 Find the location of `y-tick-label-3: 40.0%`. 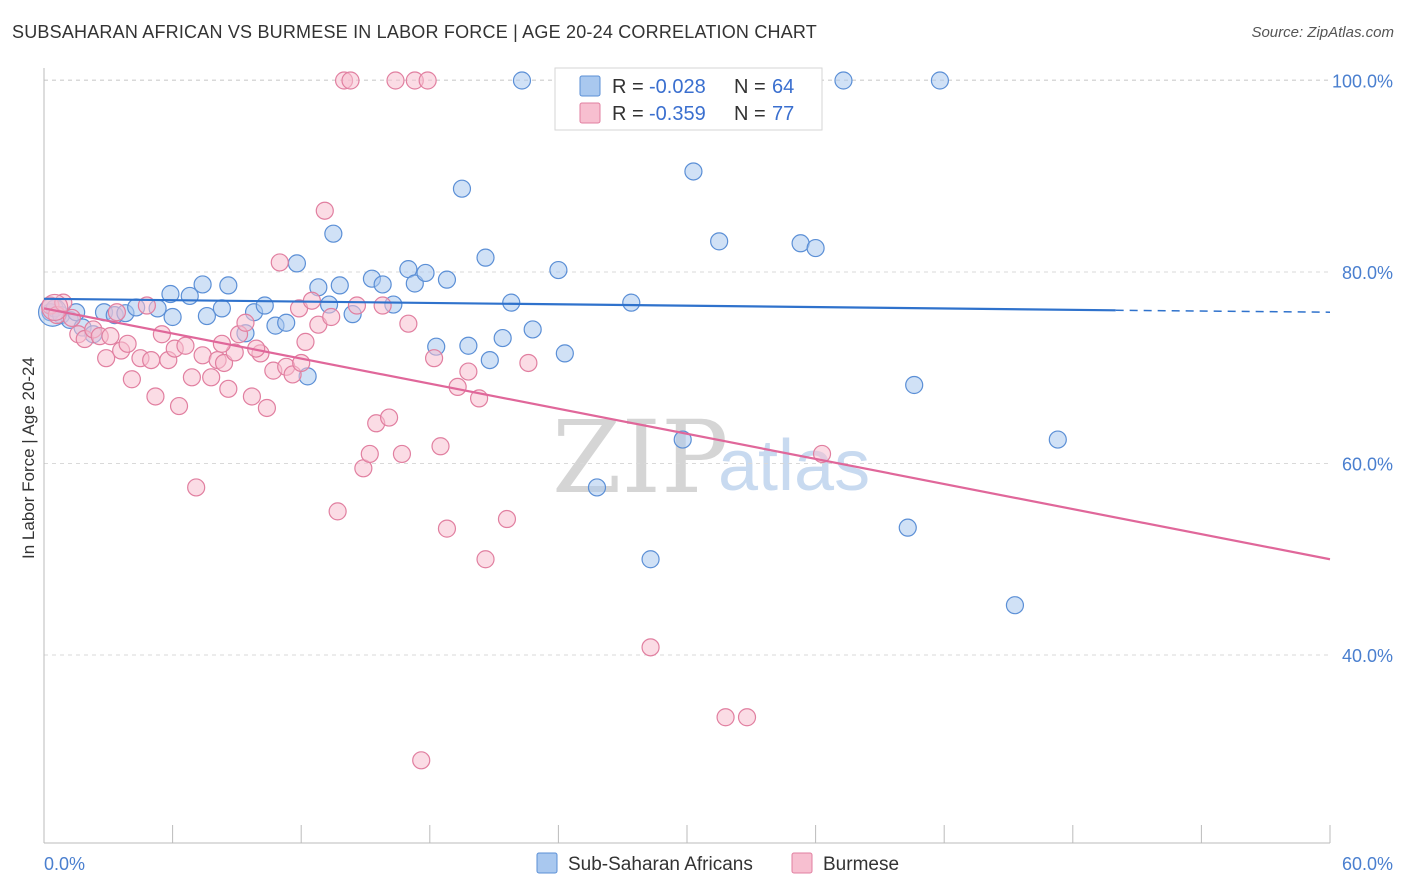

y-tick-label-3: 40.0% is located at coordinates (1367, 656).